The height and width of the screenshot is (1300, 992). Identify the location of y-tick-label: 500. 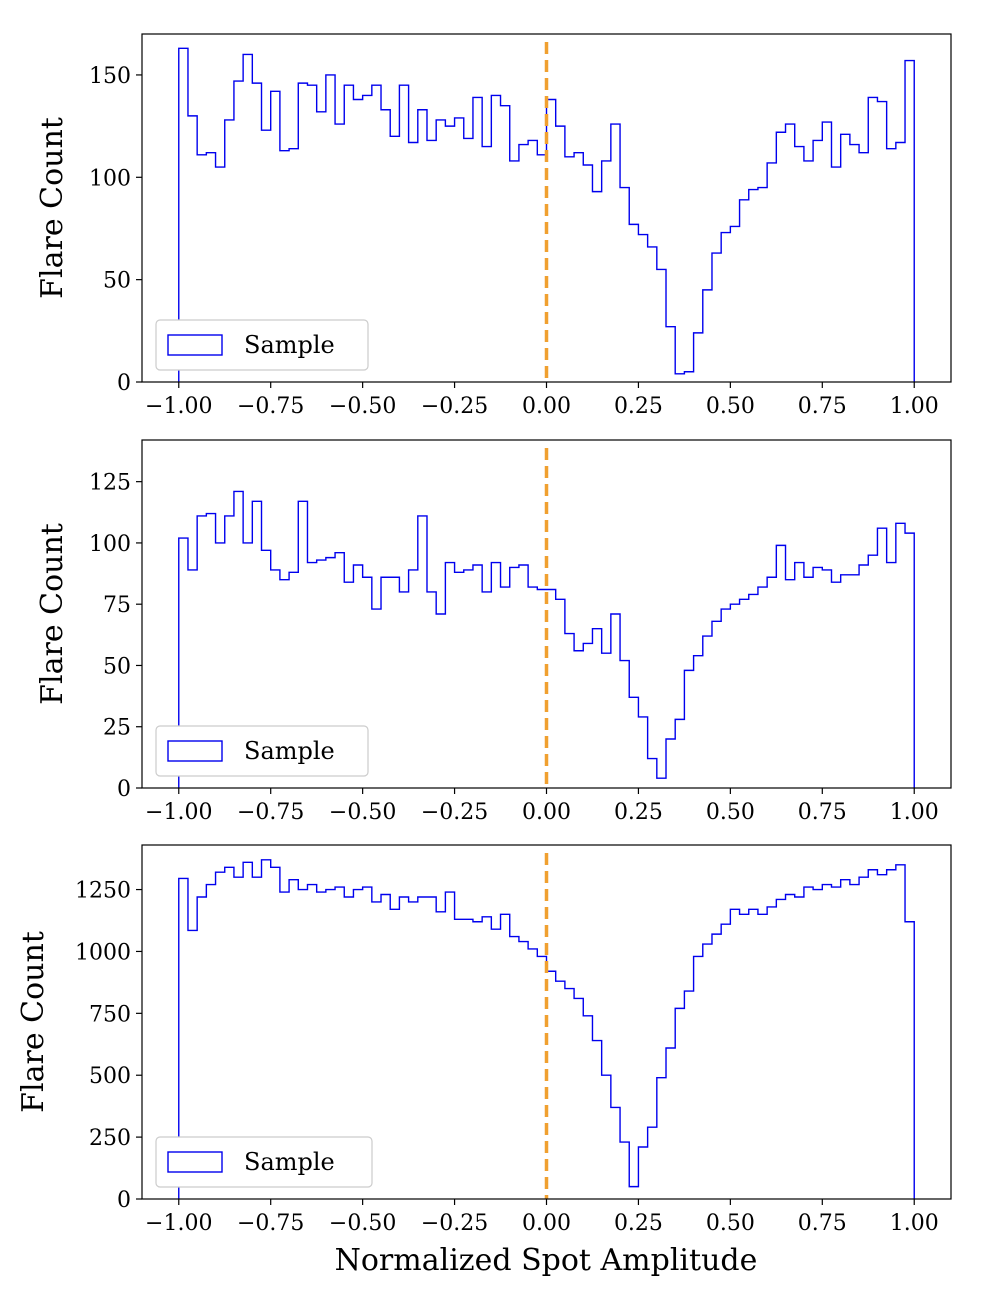
(110, 1076).